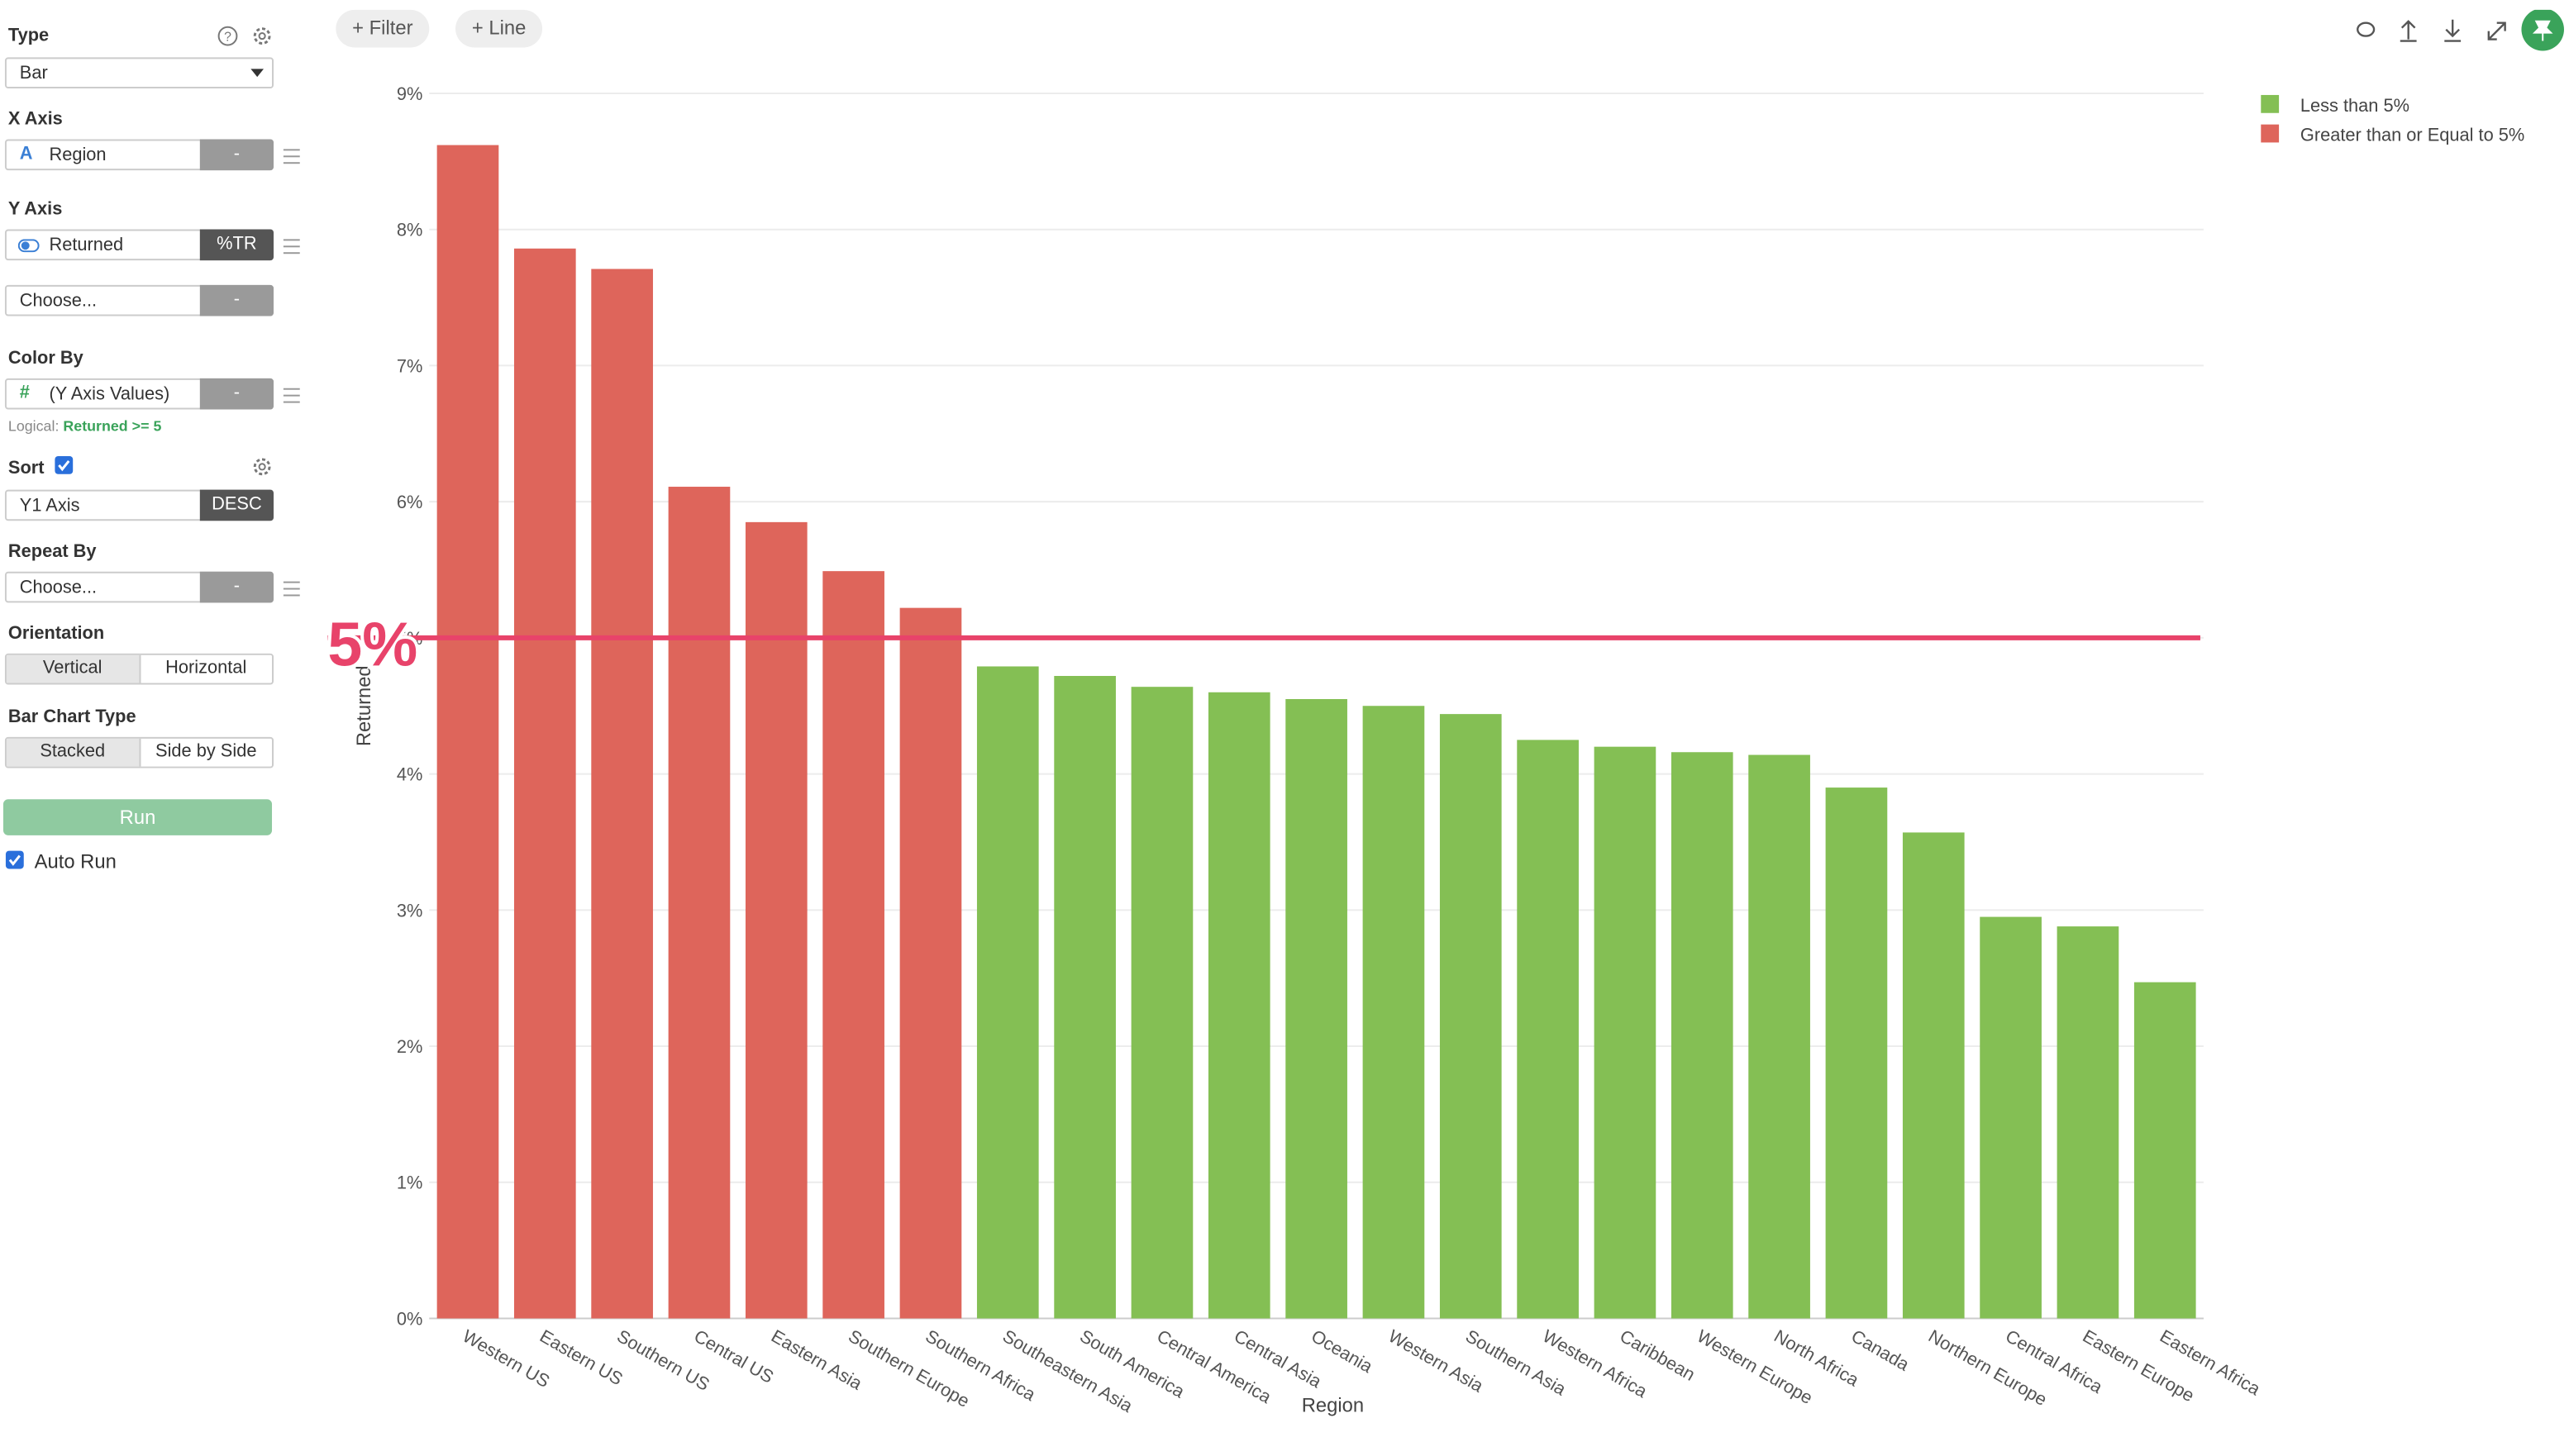 The width and height of the screenshot is (2569, 1456). I want to click on x-field: Region, so click(78, 155).